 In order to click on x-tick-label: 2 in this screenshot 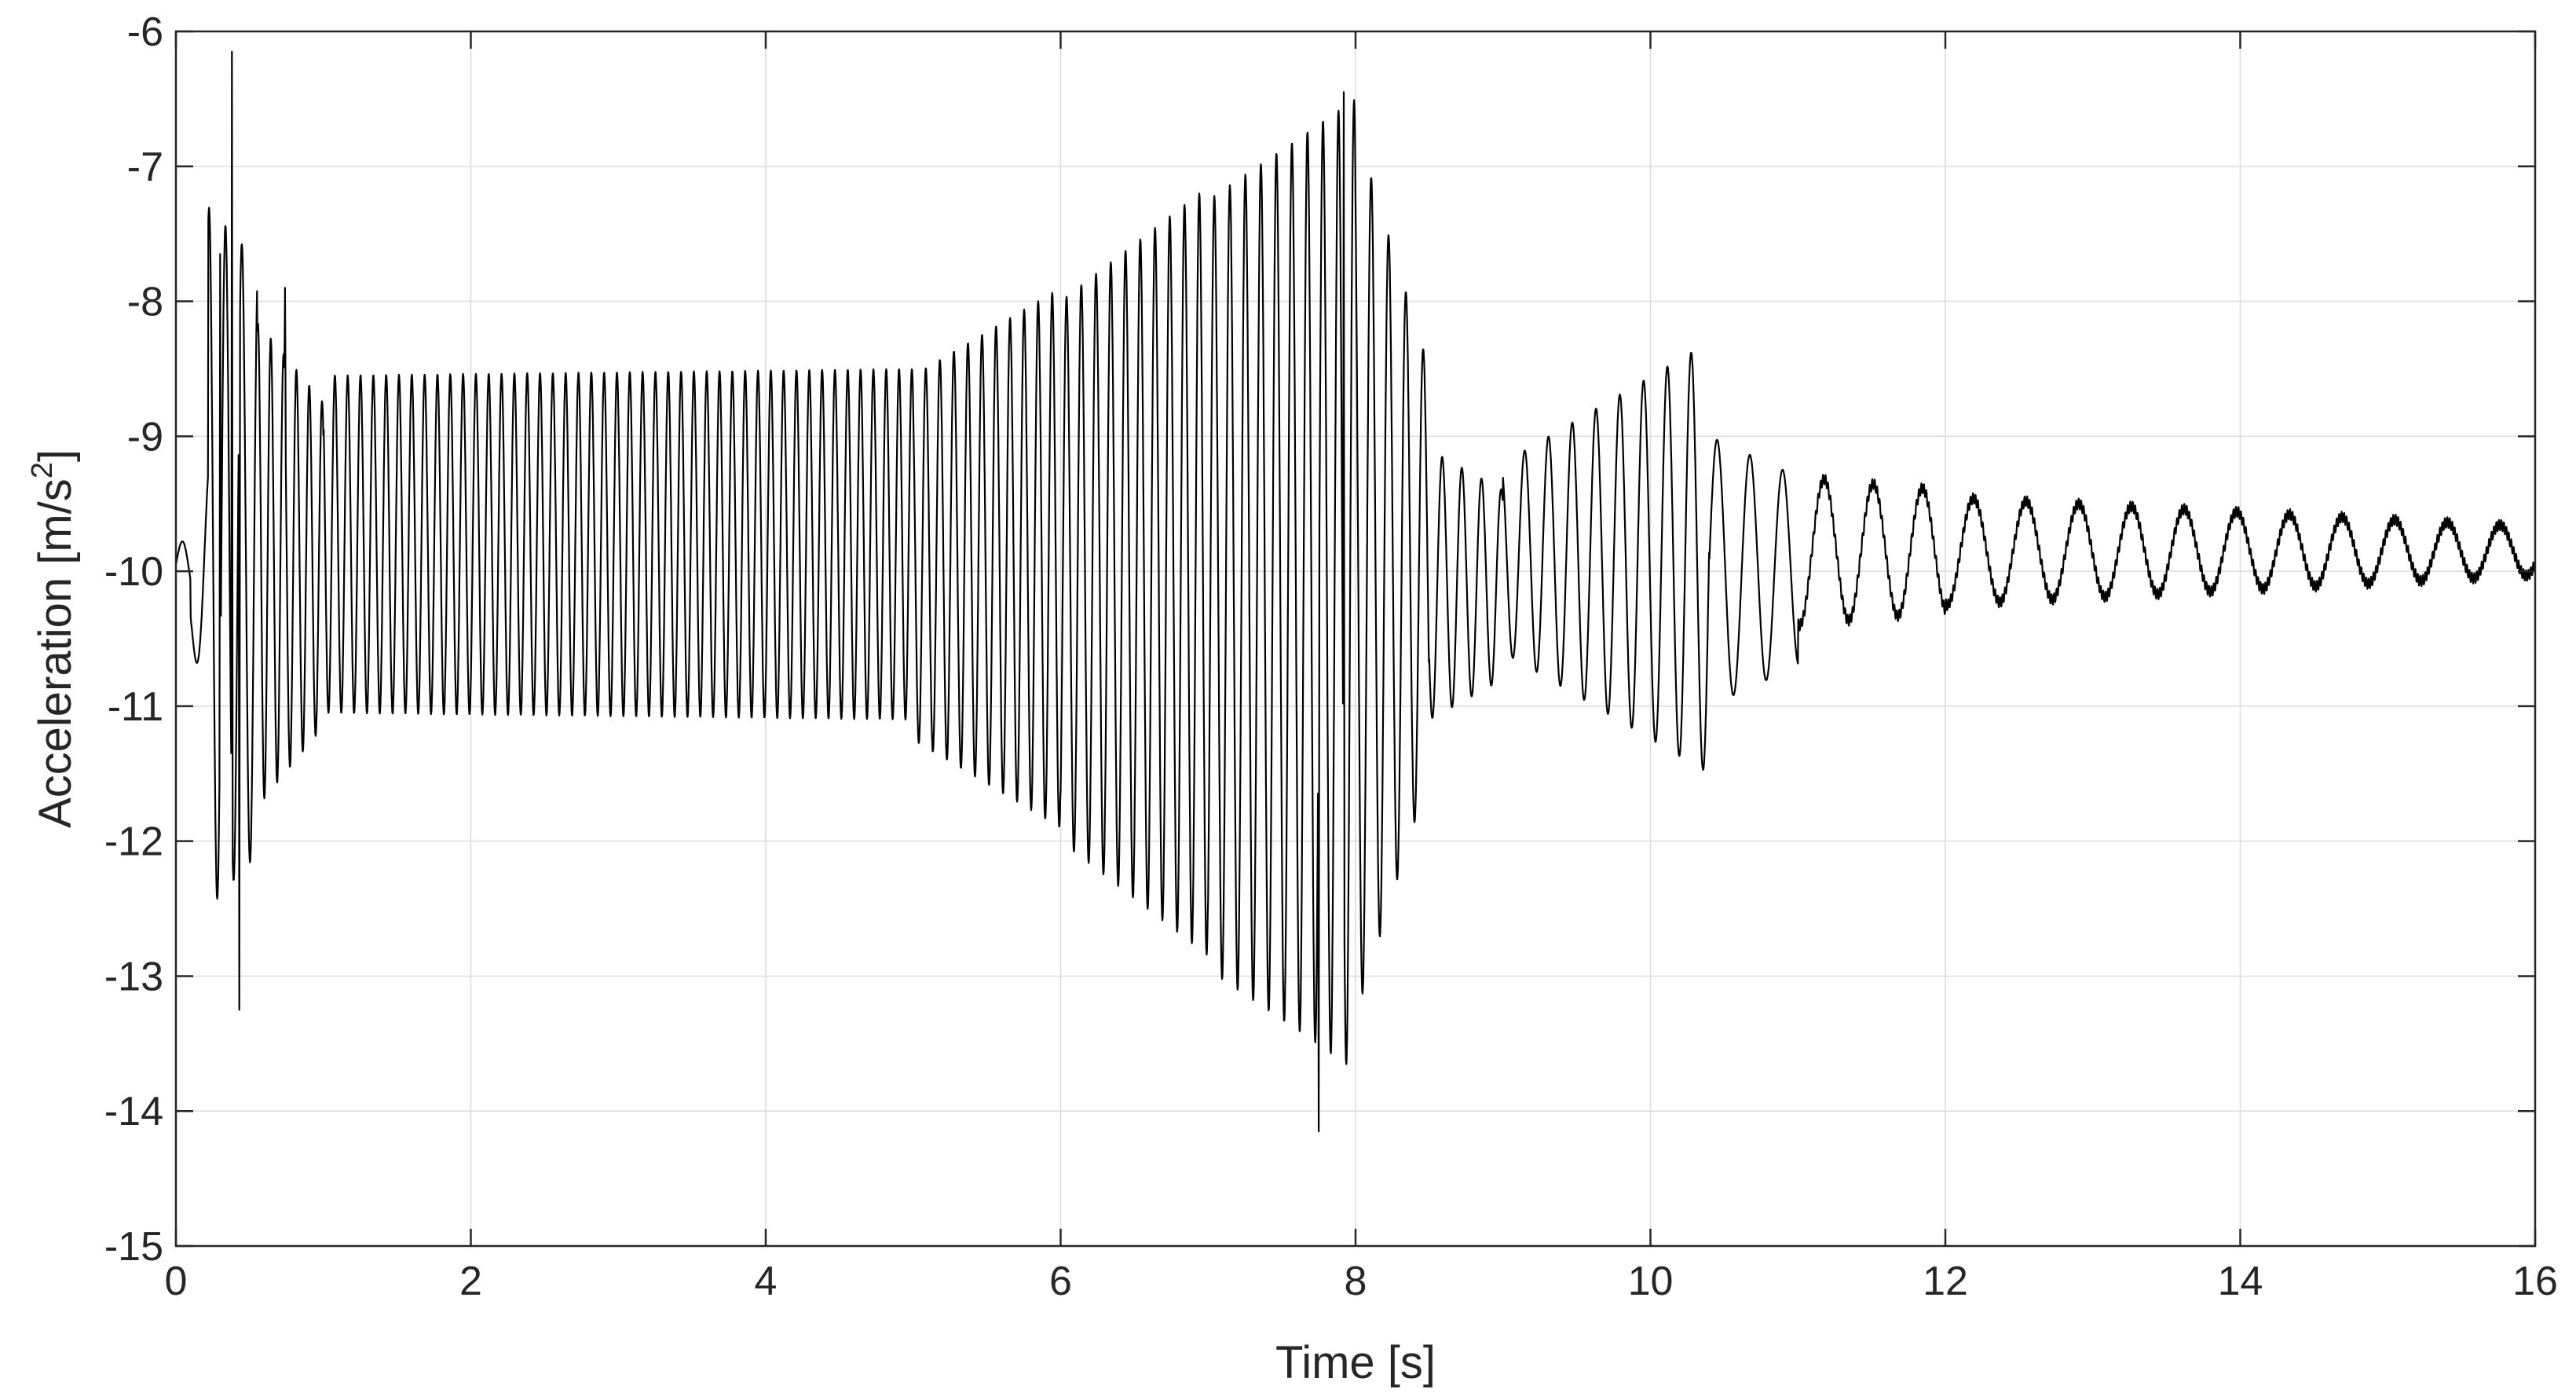, I will do `click(471, 1281)`.